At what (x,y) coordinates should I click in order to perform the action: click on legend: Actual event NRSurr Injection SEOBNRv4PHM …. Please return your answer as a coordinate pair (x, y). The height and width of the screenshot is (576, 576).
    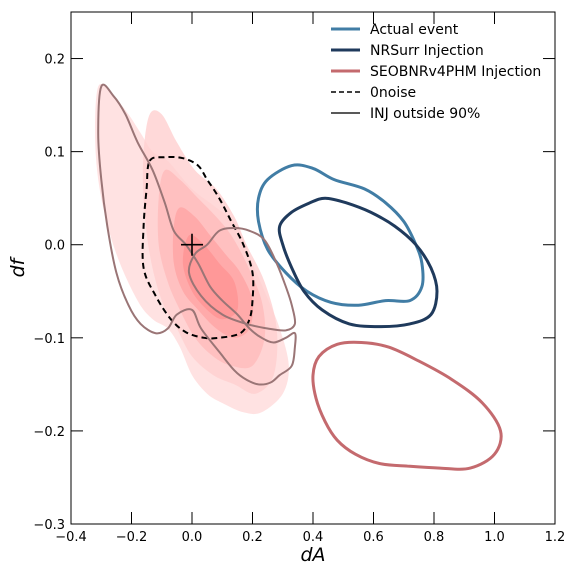
    Looking at the image, I should click on (436, 72).